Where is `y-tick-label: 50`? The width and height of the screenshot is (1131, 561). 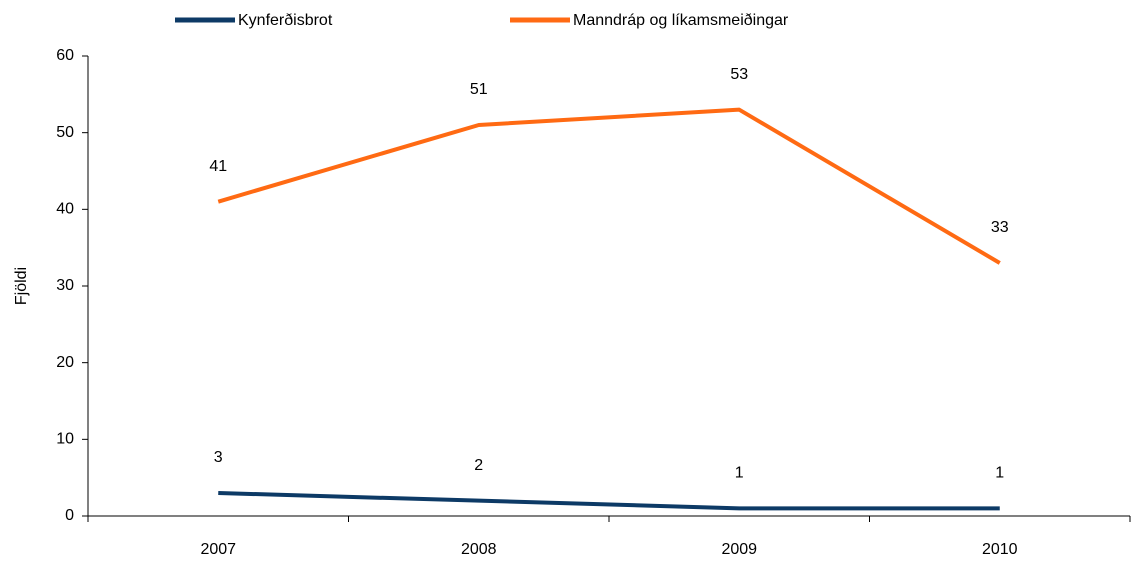
y-tick-label: 50 is located at coordinates (65, 132).